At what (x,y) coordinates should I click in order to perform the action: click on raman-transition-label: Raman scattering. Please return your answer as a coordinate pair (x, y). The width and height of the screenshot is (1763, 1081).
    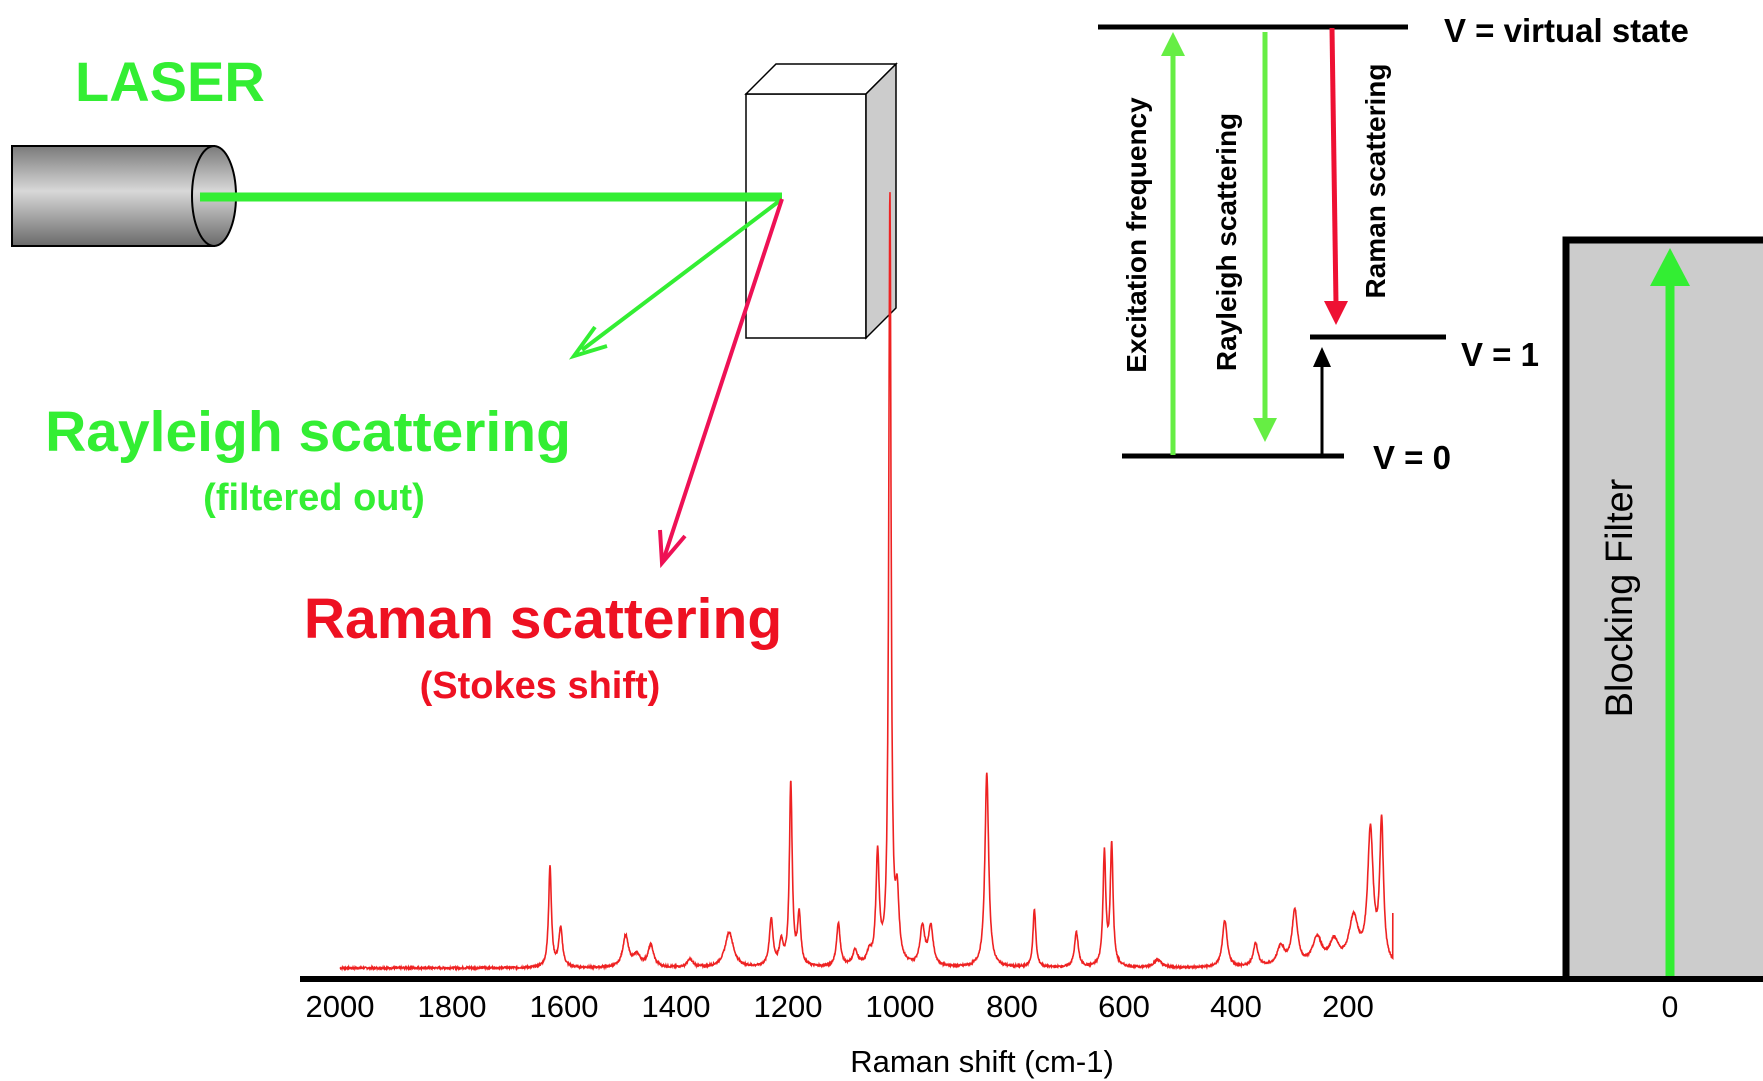
    Looking at the image, I should click on (1375, 181).